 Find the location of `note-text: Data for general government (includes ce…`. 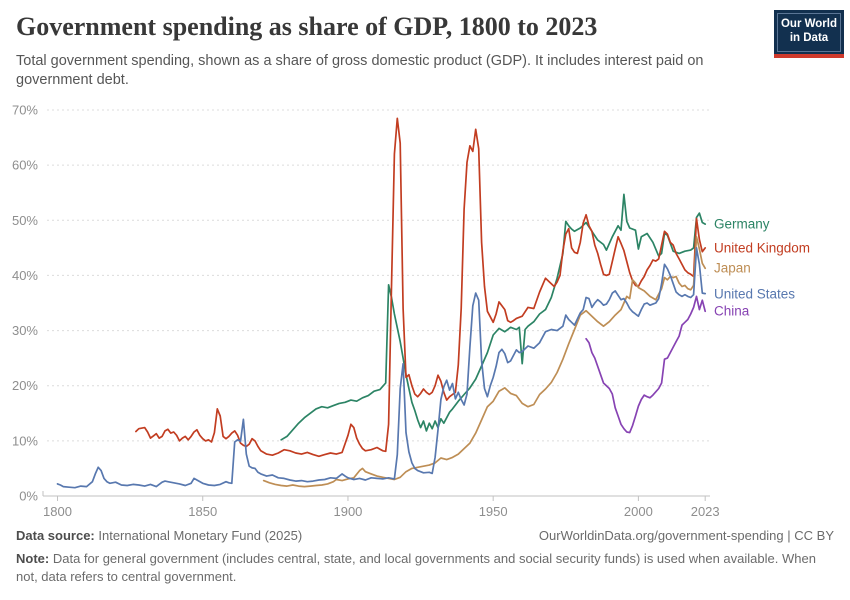

note-text: Data for general government (includes ce… is located at coordinates (416, 567).